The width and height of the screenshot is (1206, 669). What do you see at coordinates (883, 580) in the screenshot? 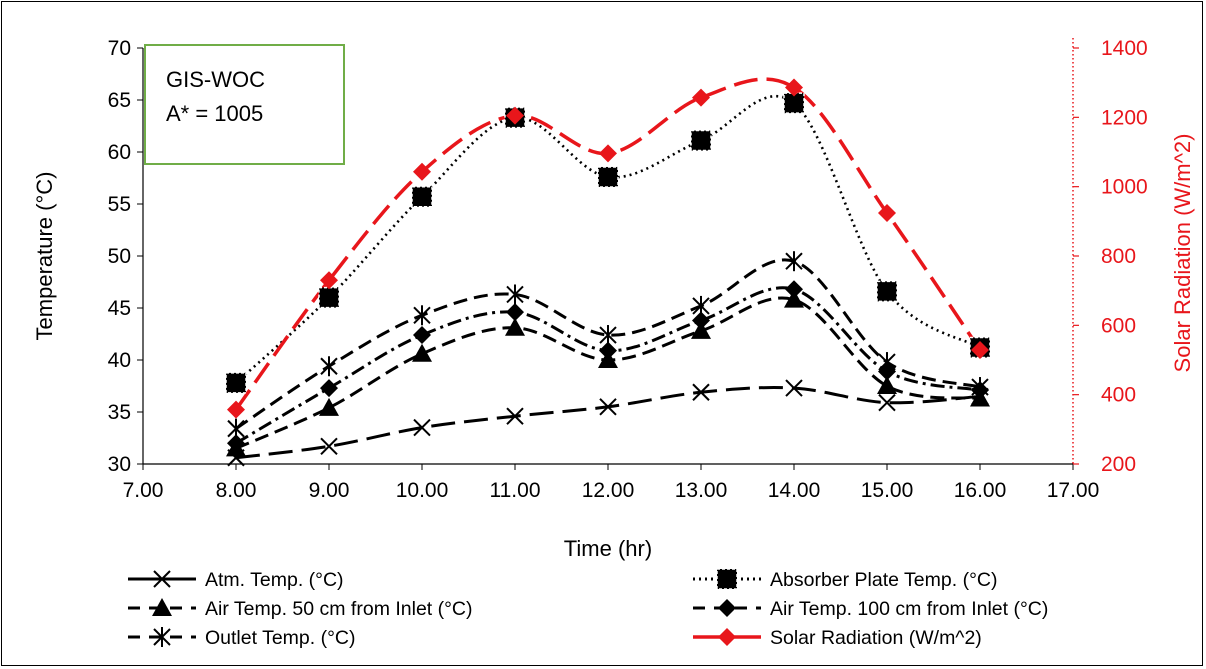
I see `legend-label: Absorber Plate Temp. (°C)` at bounding box center [883, 580].